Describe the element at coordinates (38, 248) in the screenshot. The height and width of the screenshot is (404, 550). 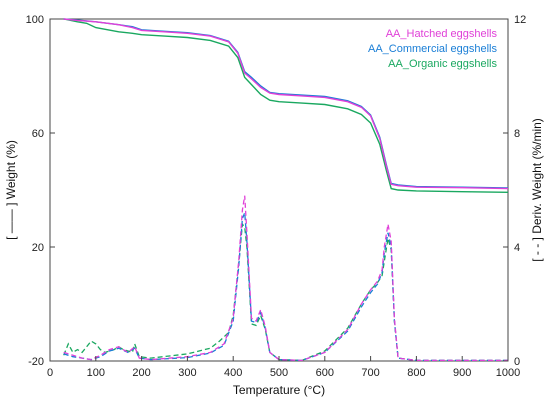
I see `y-left-tick-label: 20` at that location.